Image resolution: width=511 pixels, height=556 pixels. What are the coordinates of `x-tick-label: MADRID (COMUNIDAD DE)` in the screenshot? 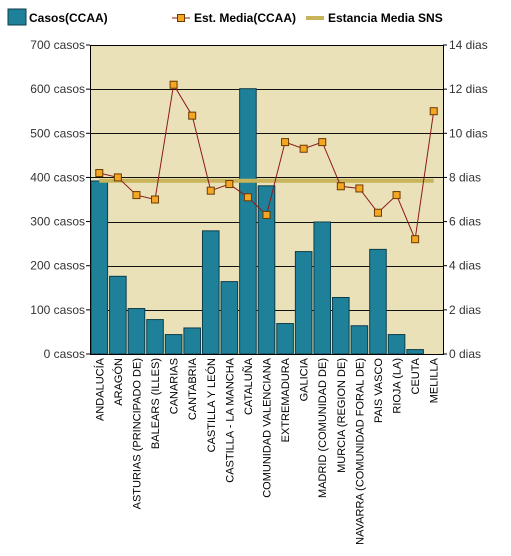 It's located at (323, 428).